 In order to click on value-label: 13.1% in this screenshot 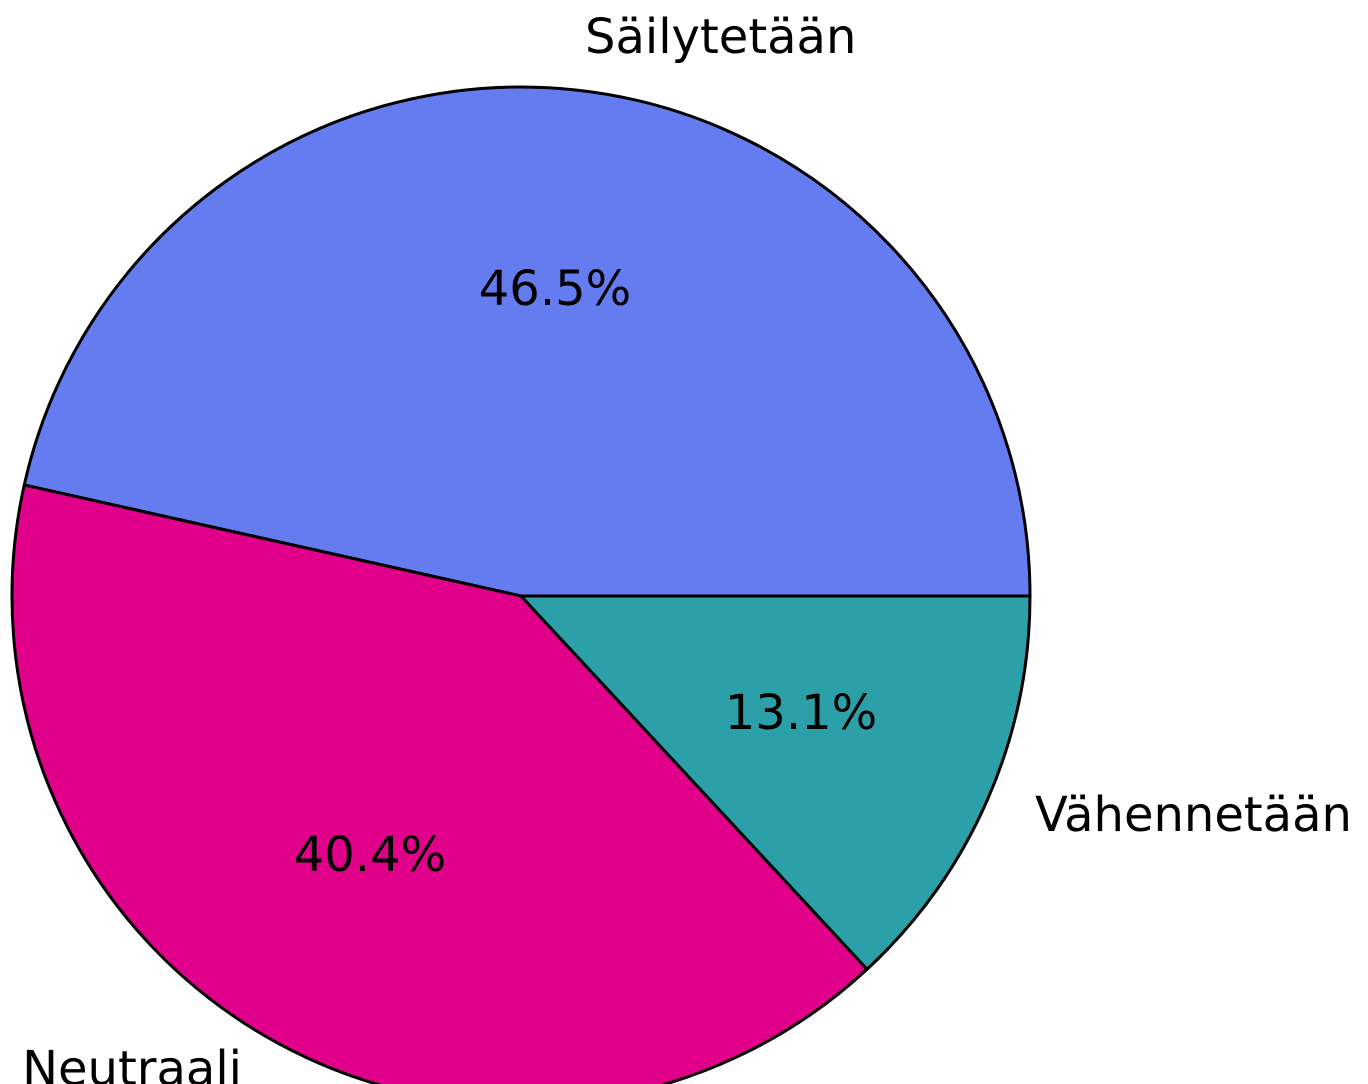, I will do `click(801, 713)`.